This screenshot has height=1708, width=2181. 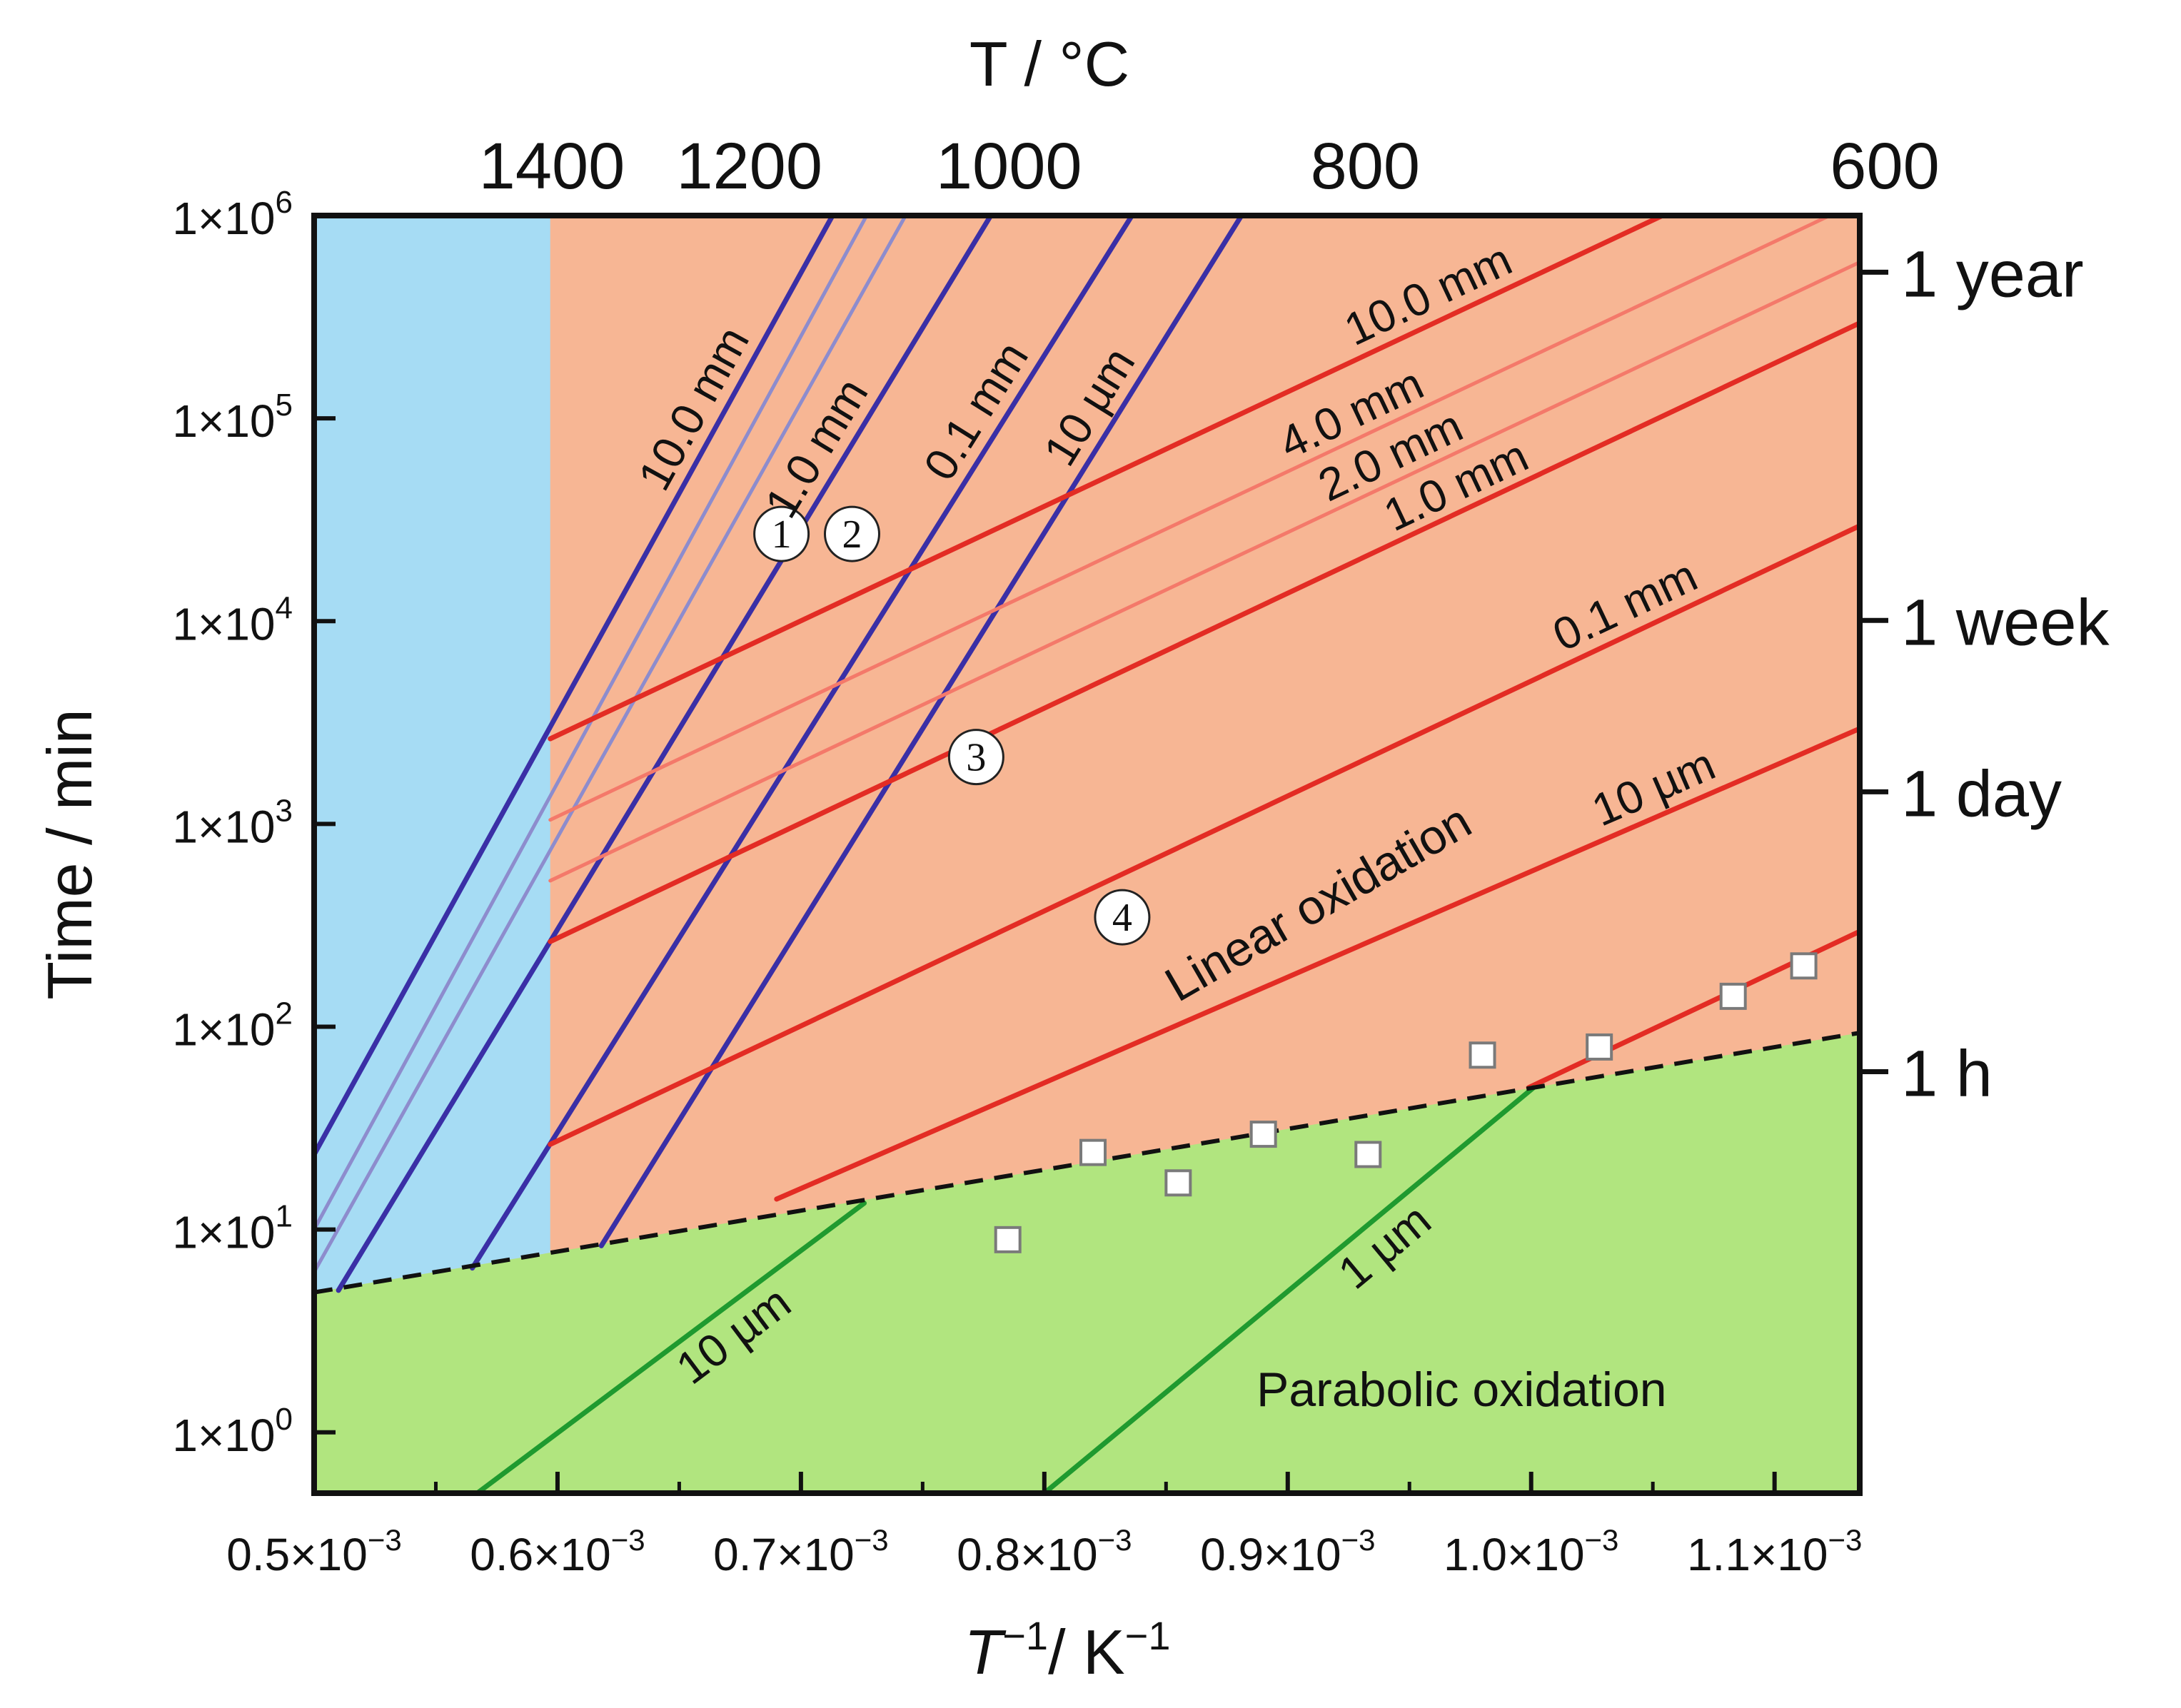 What do you see at coordinates (223, 624) in the screenshot?
I see `y-tick-base-4: 1×10` at bounding box center [223, 624].